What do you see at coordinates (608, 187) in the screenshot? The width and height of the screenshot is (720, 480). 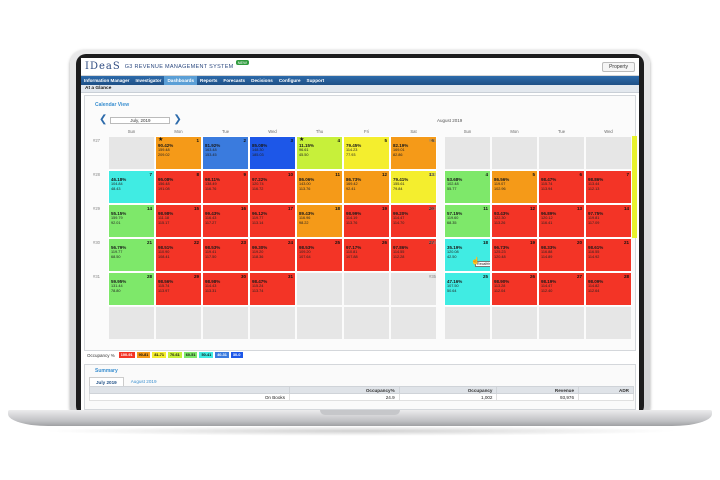 I see `day-cell: 7 98.86% 113.44 112.13` at bounding box center [608, 187].